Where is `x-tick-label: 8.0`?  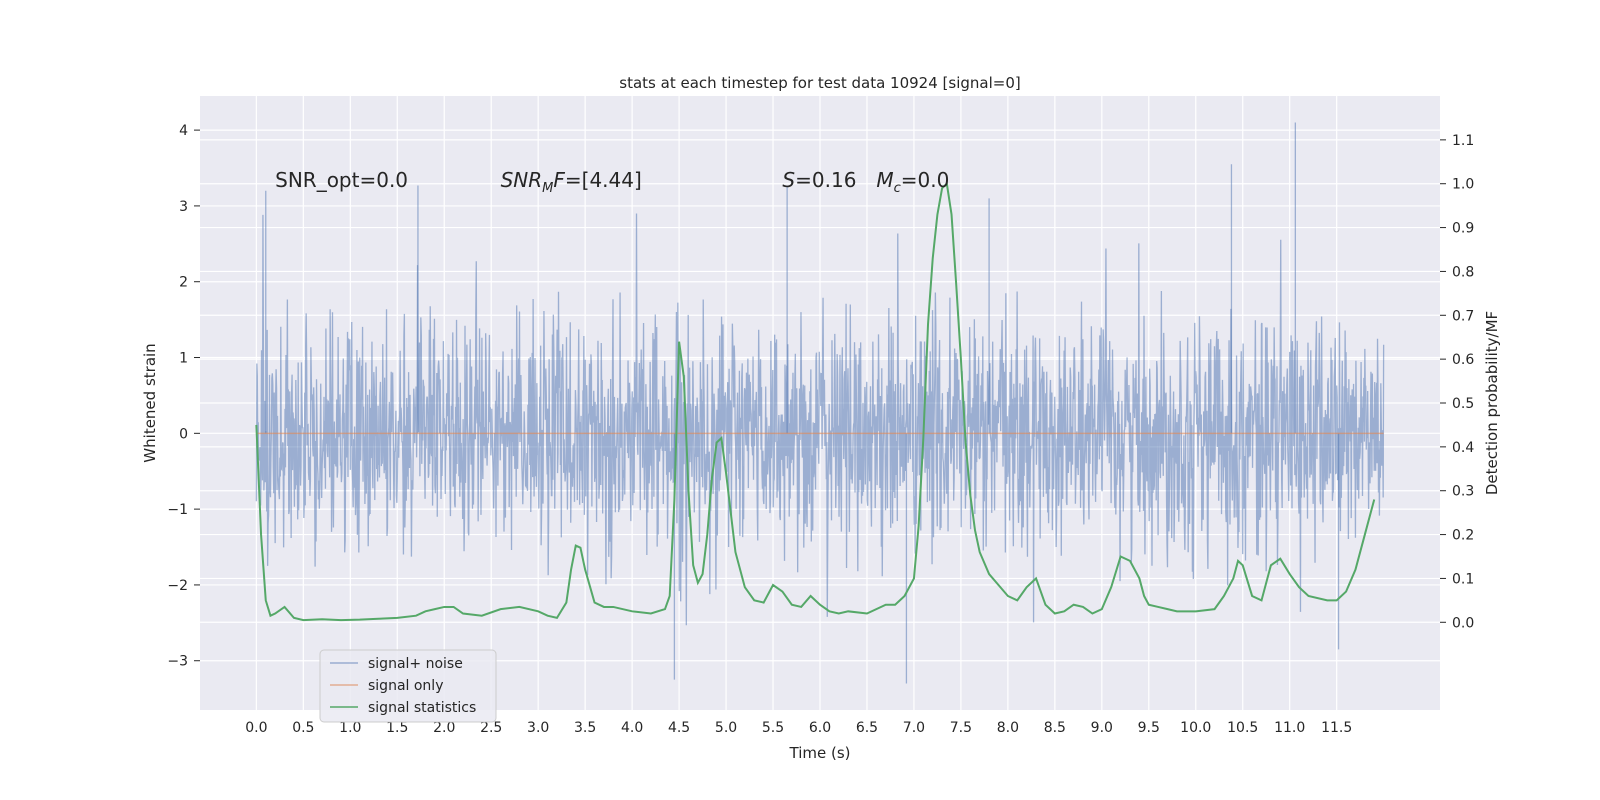 x-tick-label: 8.0 is located at coordinates (1008, 728).